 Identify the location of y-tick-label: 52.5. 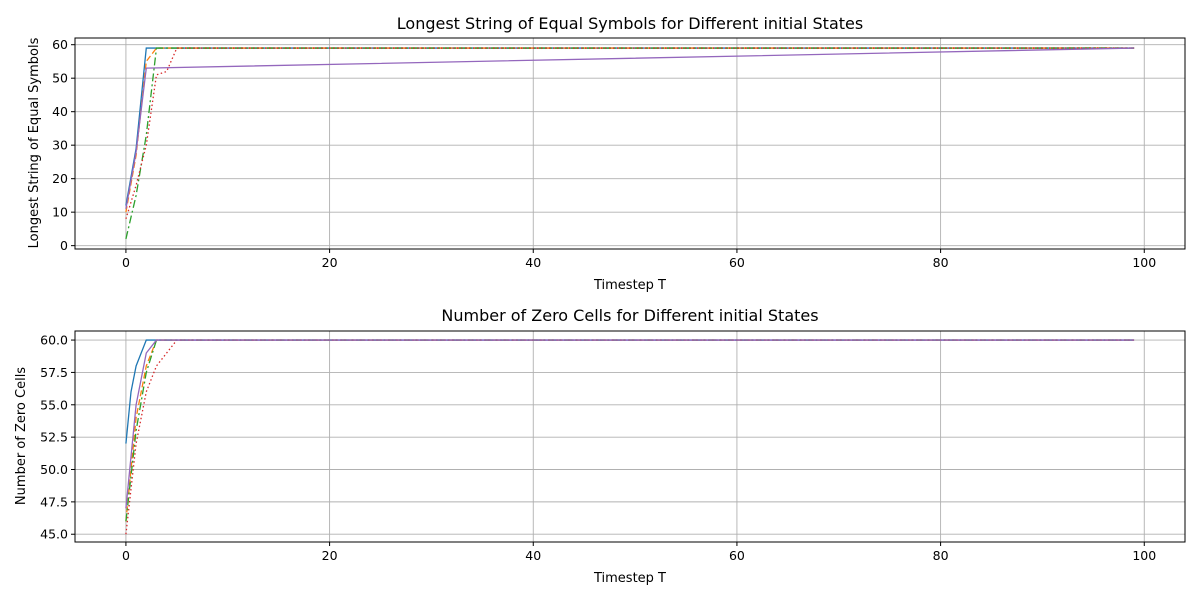
(54, 437).